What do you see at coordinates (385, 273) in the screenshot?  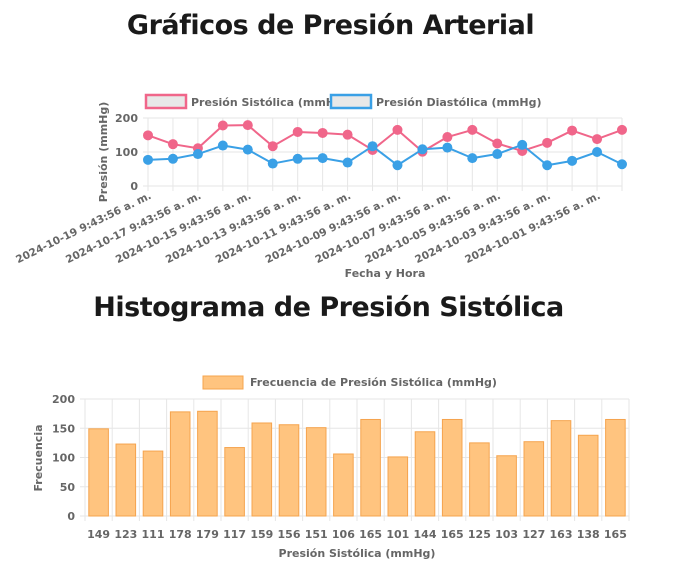 I see `x-axis-title: Fecha y Hora` at bounding box center [385, 273].